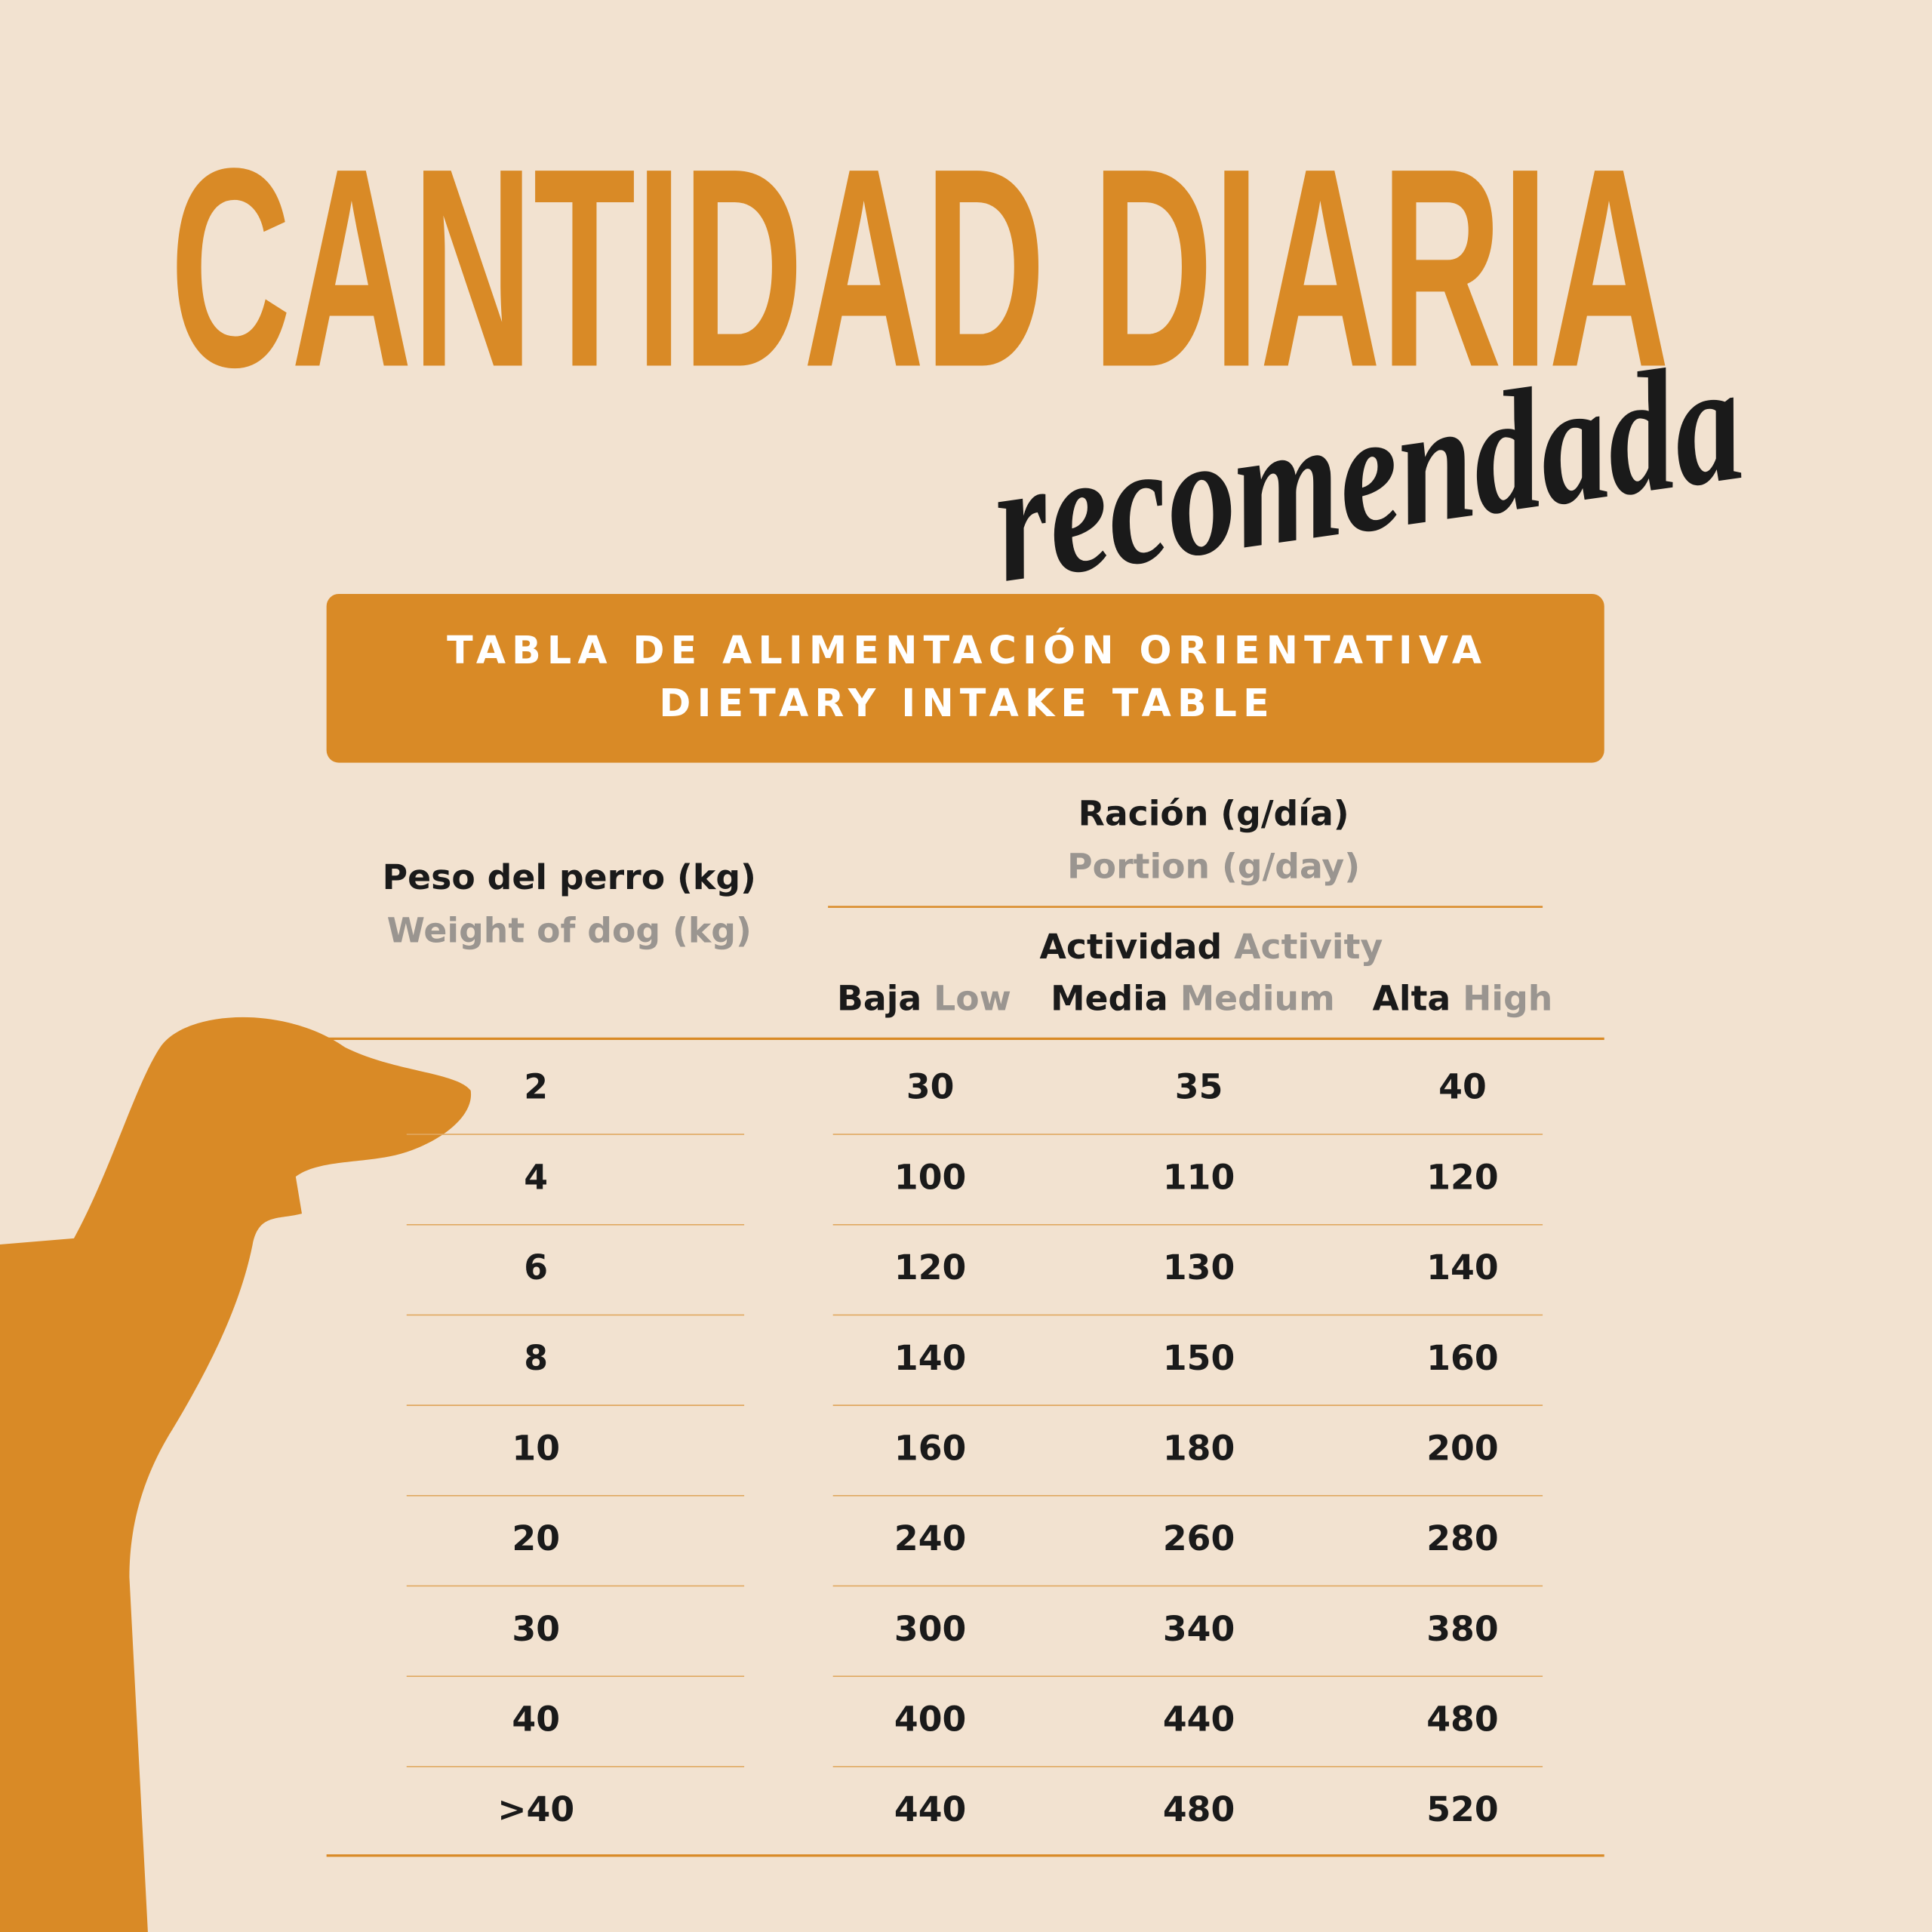 This screenshot has width=1932, height=1932. I want to click on cell: 100, so click(930, 1177).